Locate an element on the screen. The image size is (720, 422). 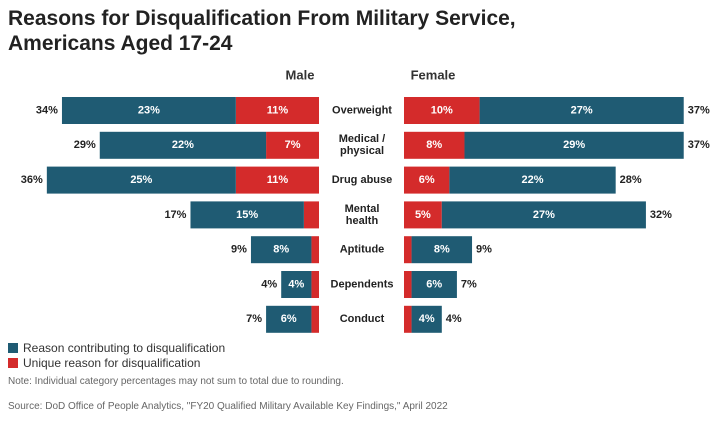
data-label-male-contributing: 23% is located at coordinates (149, 110).